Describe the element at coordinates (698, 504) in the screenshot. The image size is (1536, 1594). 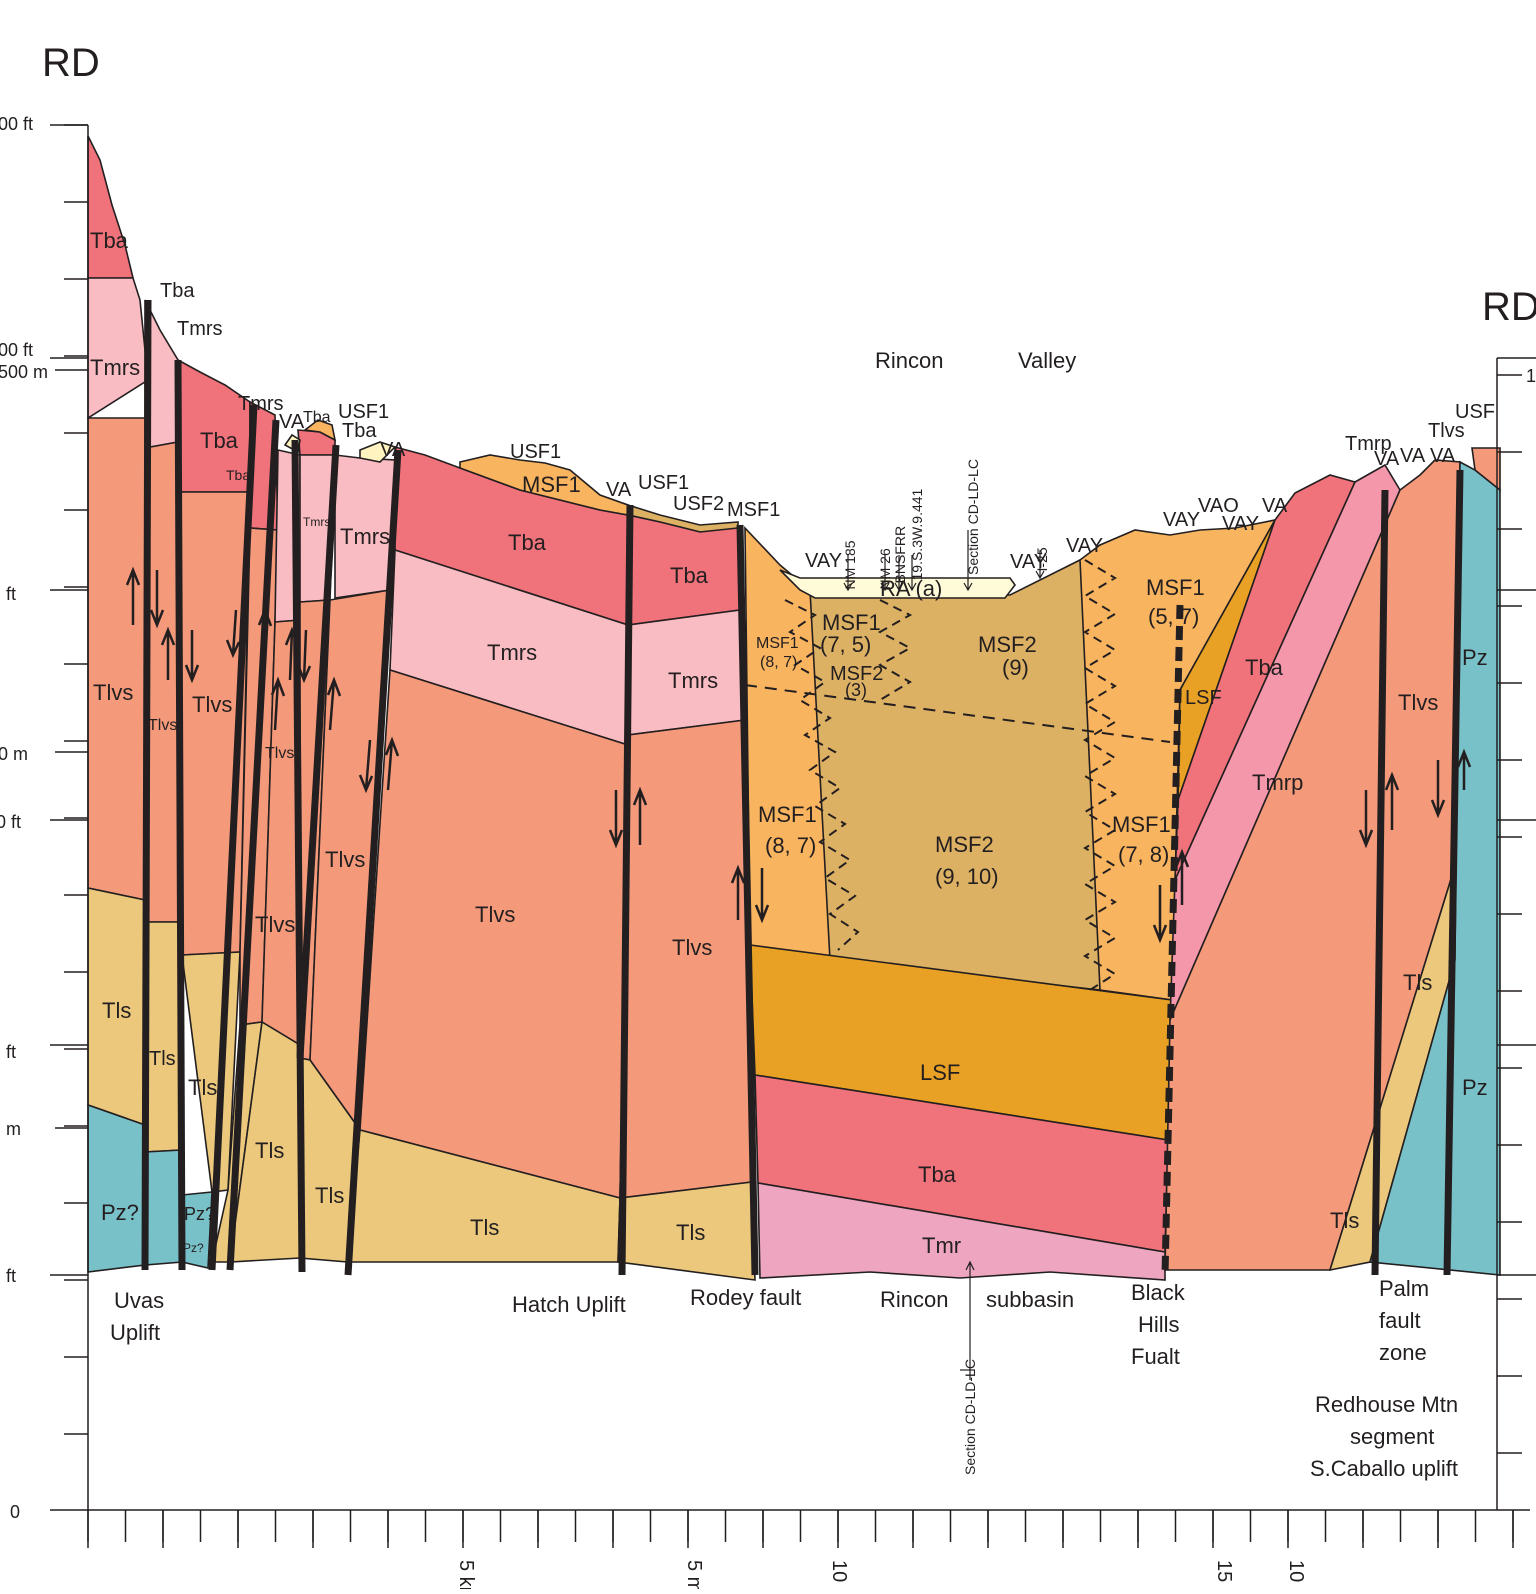
I see `unit-label: USF2` at that location.